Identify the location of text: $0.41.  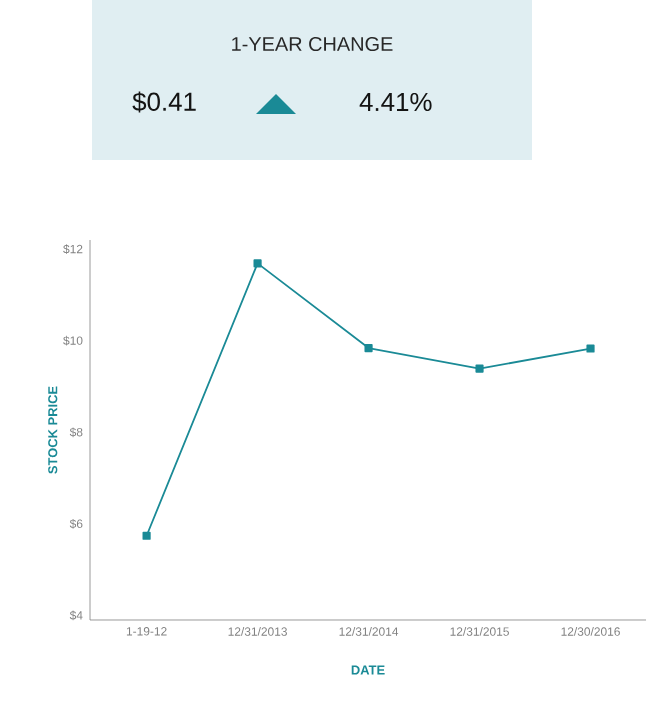
(164, 102).